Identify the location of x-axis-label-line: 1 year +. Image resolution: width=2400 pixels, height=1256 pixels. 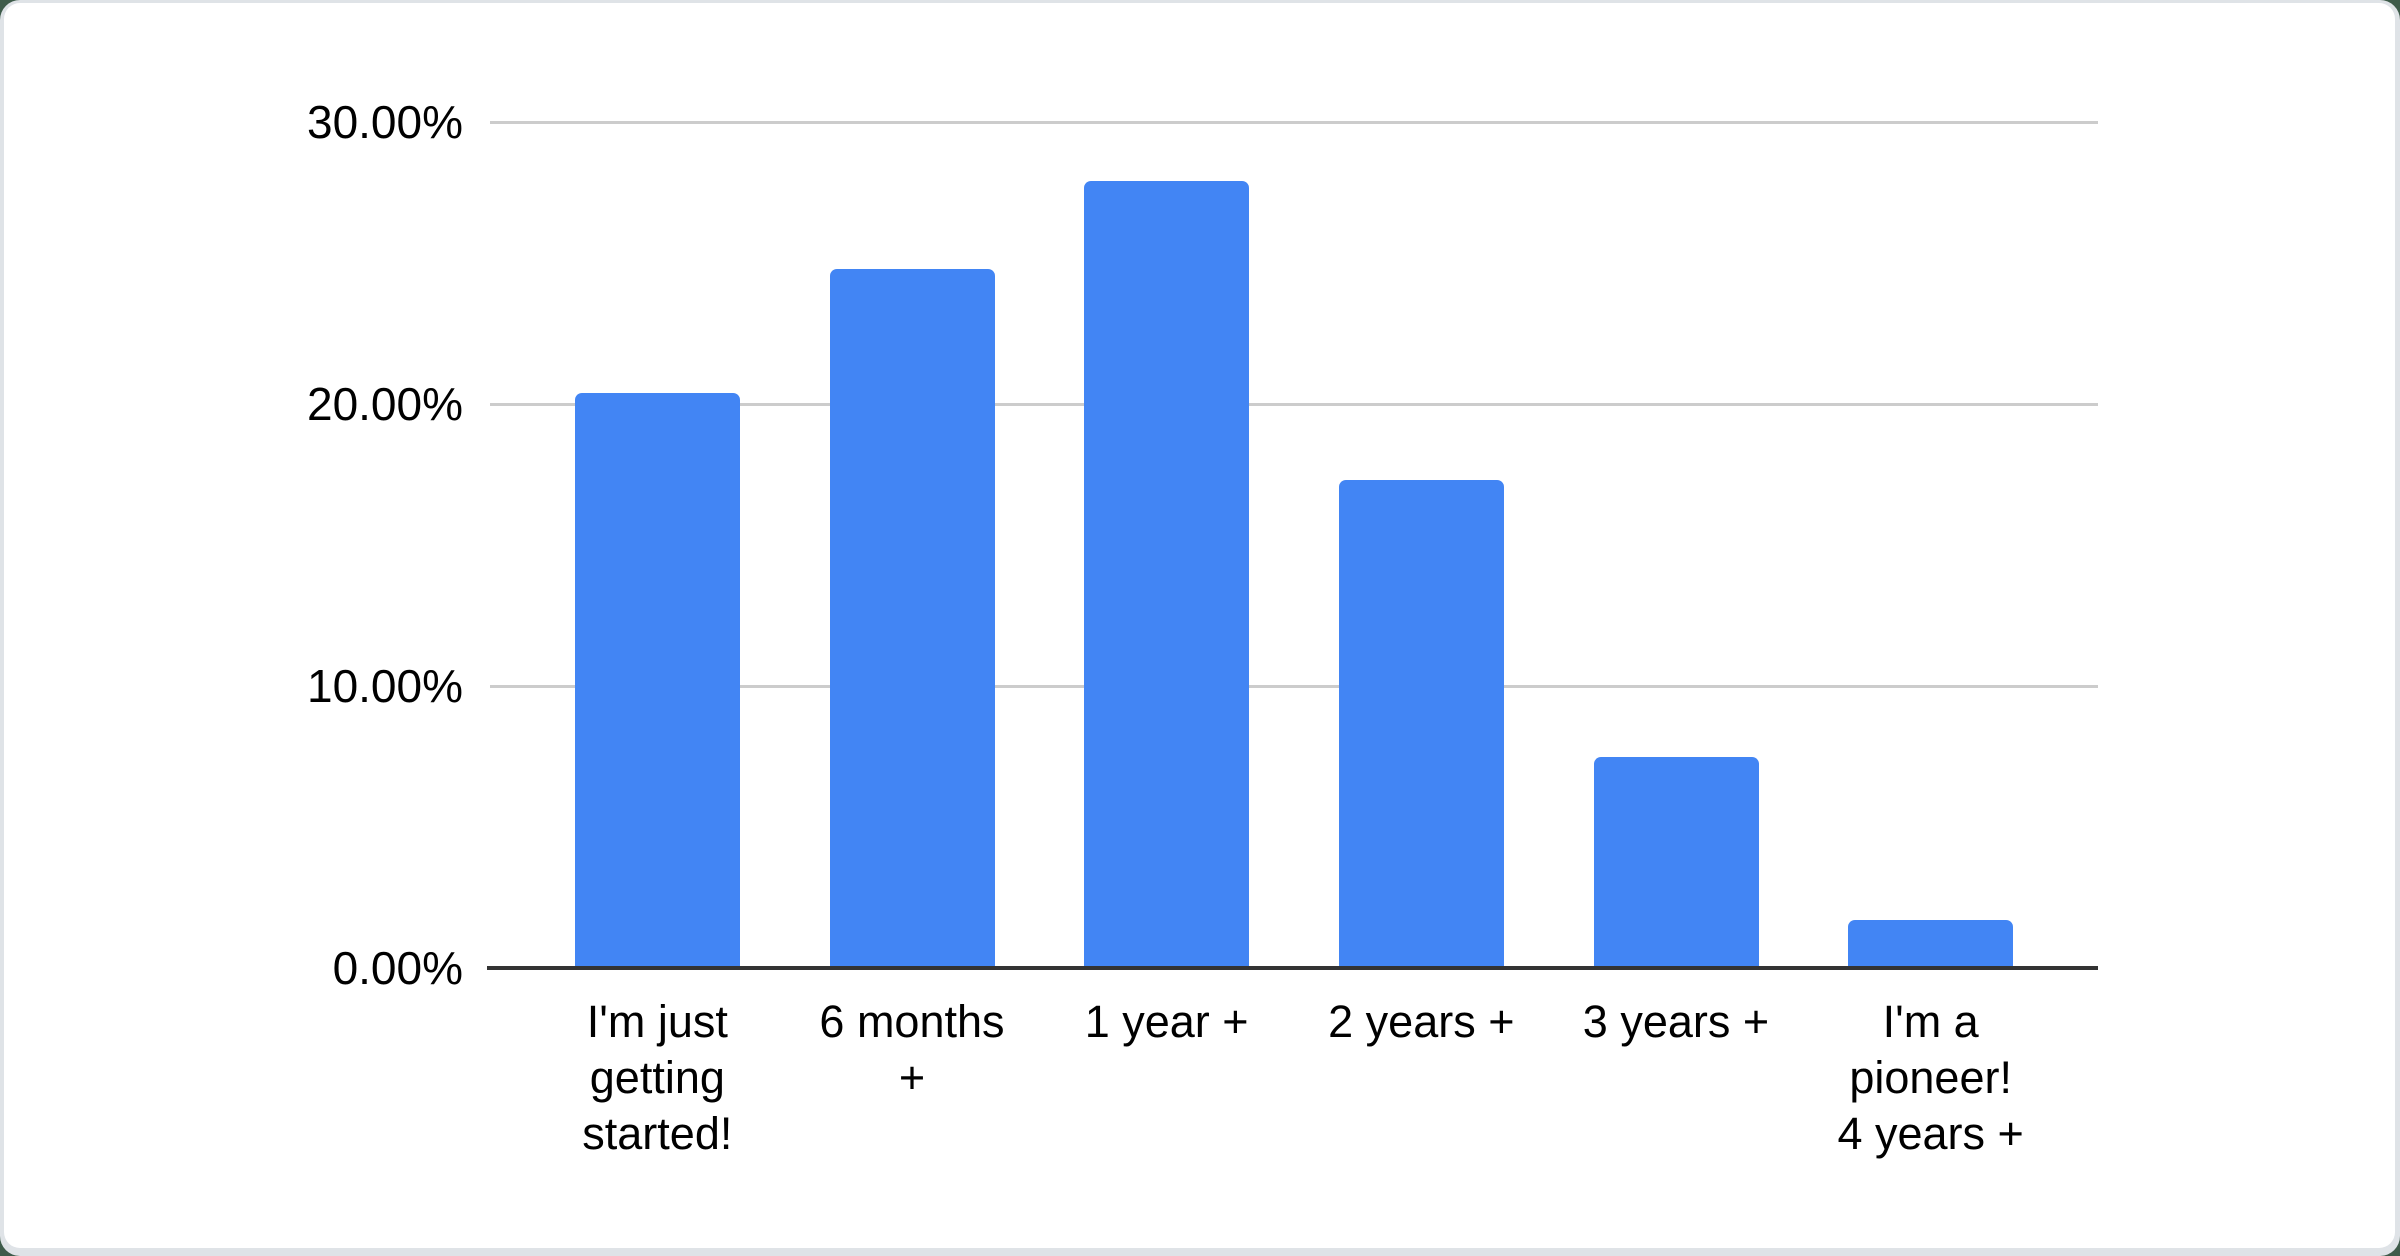
(1166, 1021).